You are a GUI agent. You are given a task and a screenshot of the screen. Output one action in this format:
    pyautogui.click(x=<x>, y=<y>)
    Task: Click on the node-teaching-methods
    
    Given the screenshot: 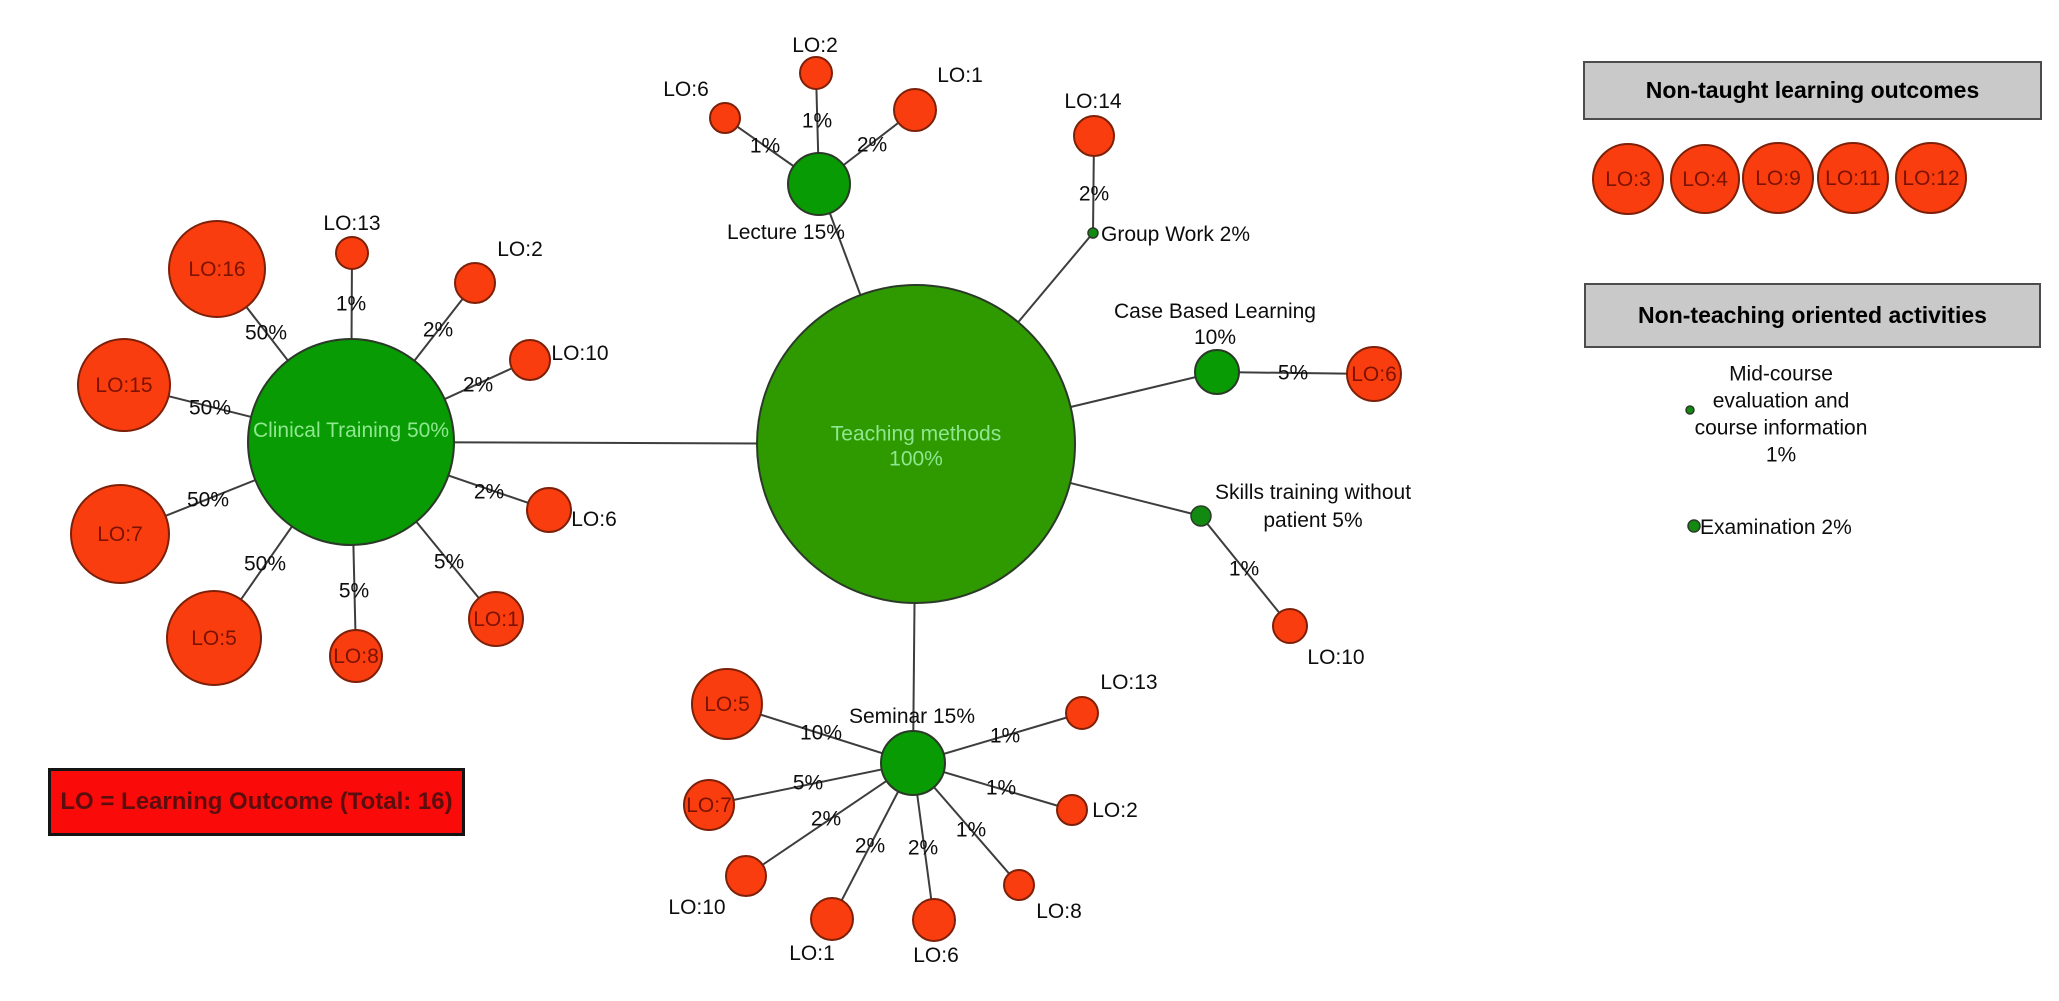 What is the action you would take?
    pyautogui.click(x=916, y=444)
    